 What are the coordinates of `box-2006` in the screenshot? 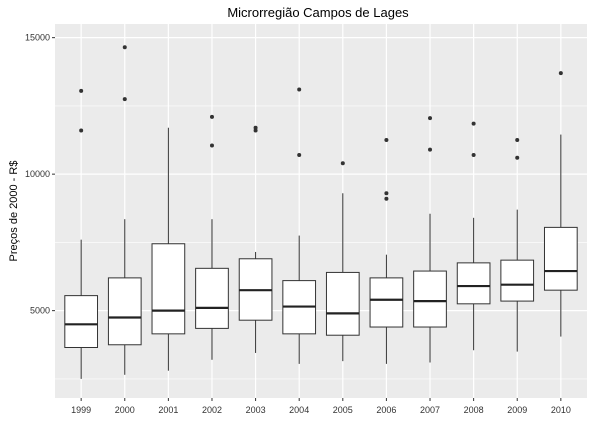 It's located at (386, 251).